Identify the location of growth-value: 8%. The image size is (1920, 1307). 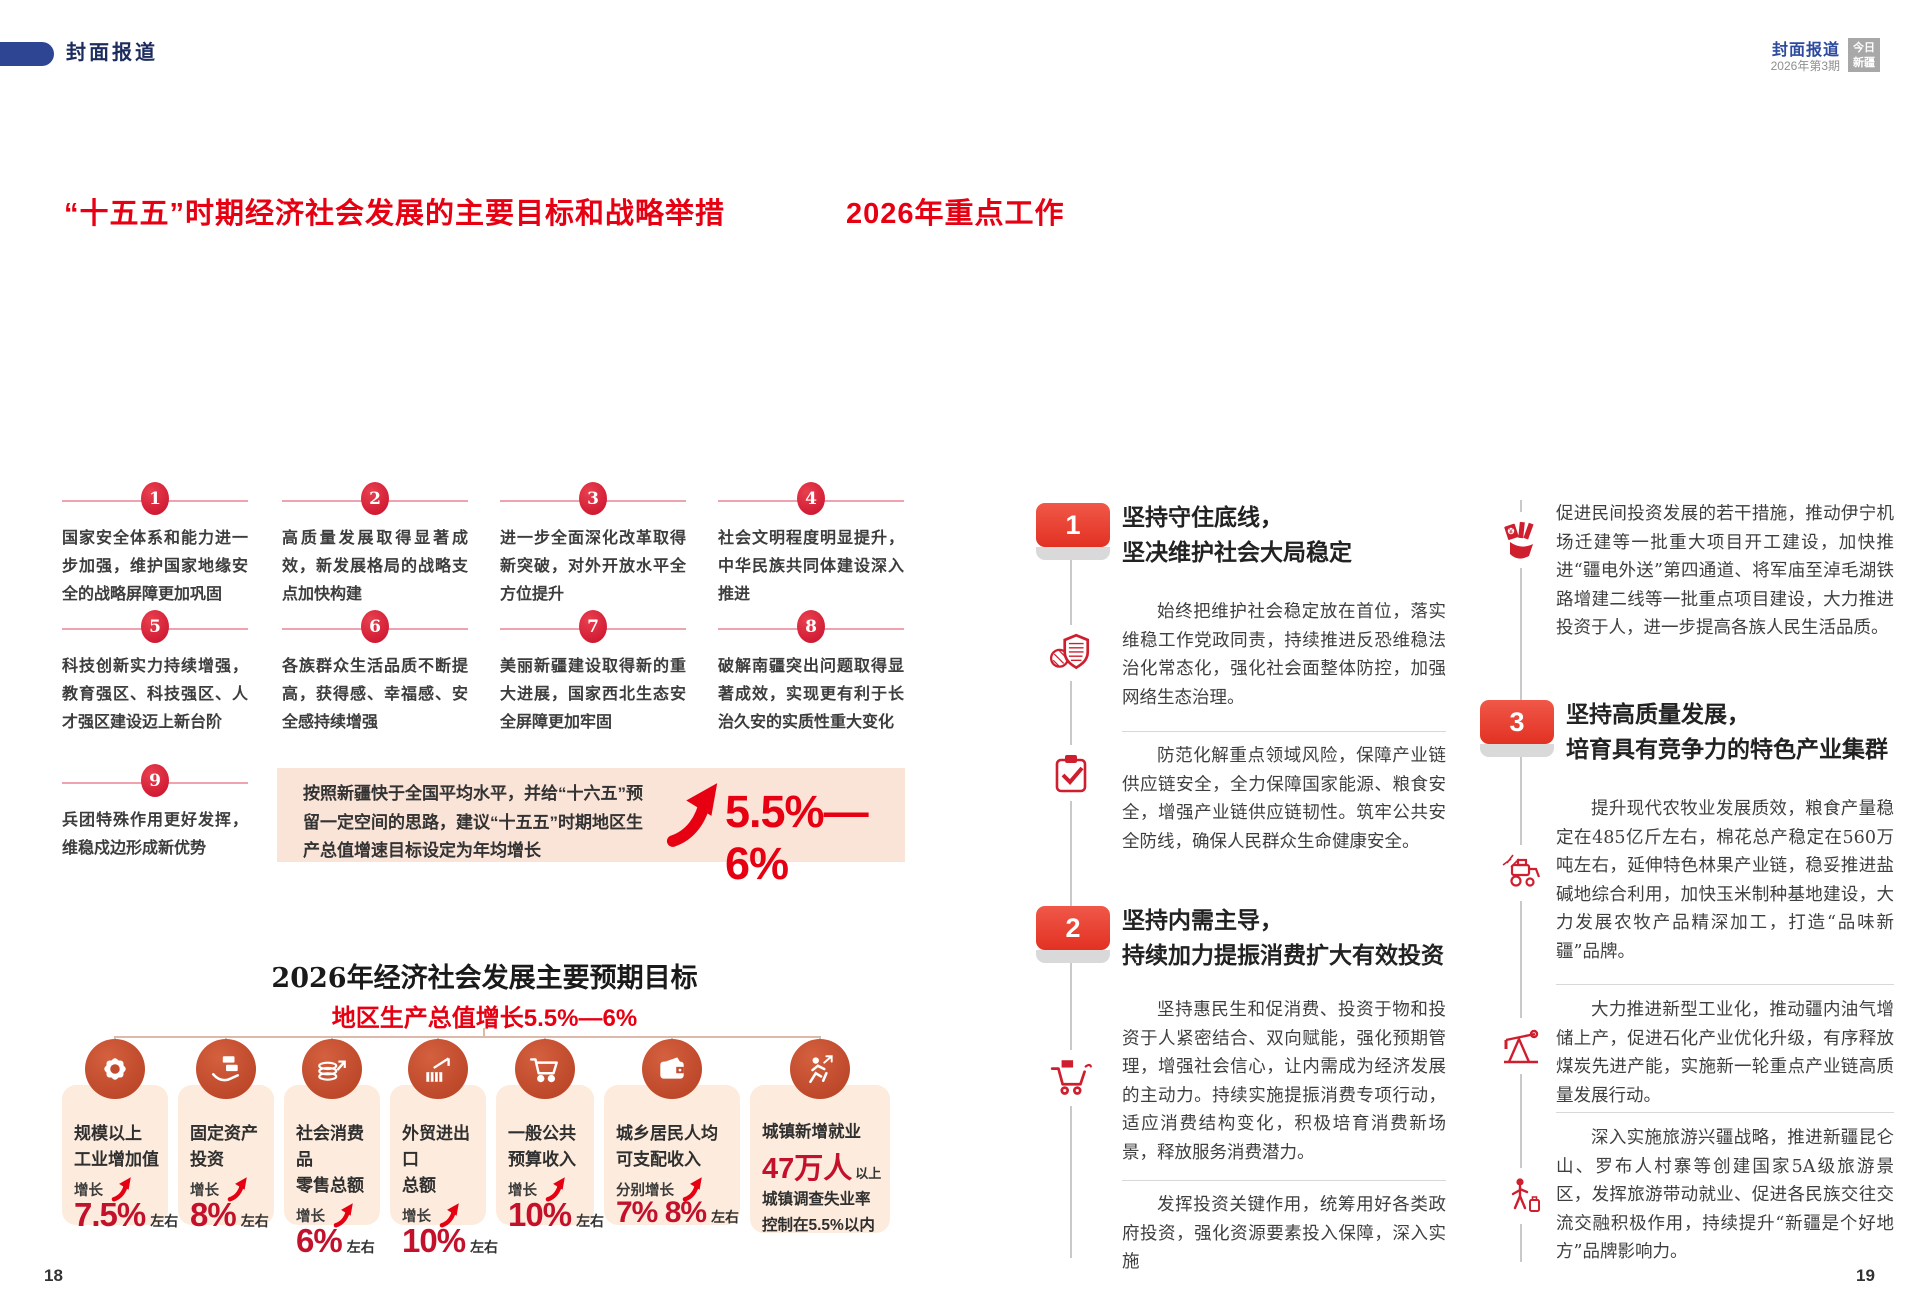
(213, 1214).